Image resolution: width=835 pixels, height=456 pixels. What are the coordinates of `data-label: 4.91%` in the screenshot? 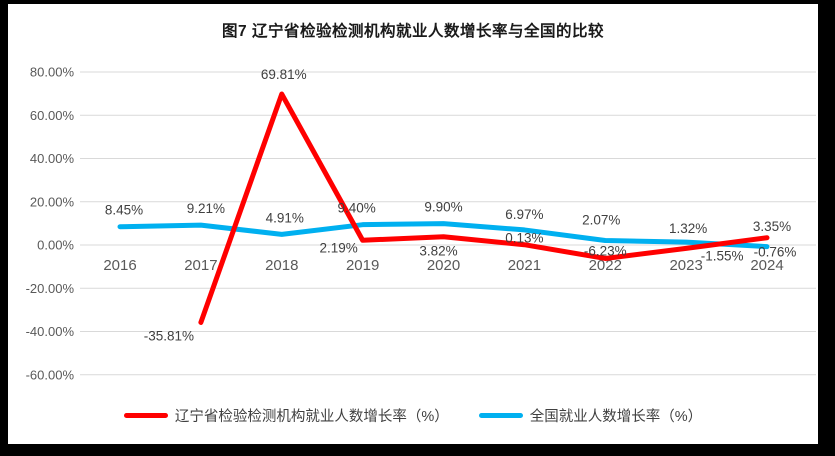 It's located at (285, 217).